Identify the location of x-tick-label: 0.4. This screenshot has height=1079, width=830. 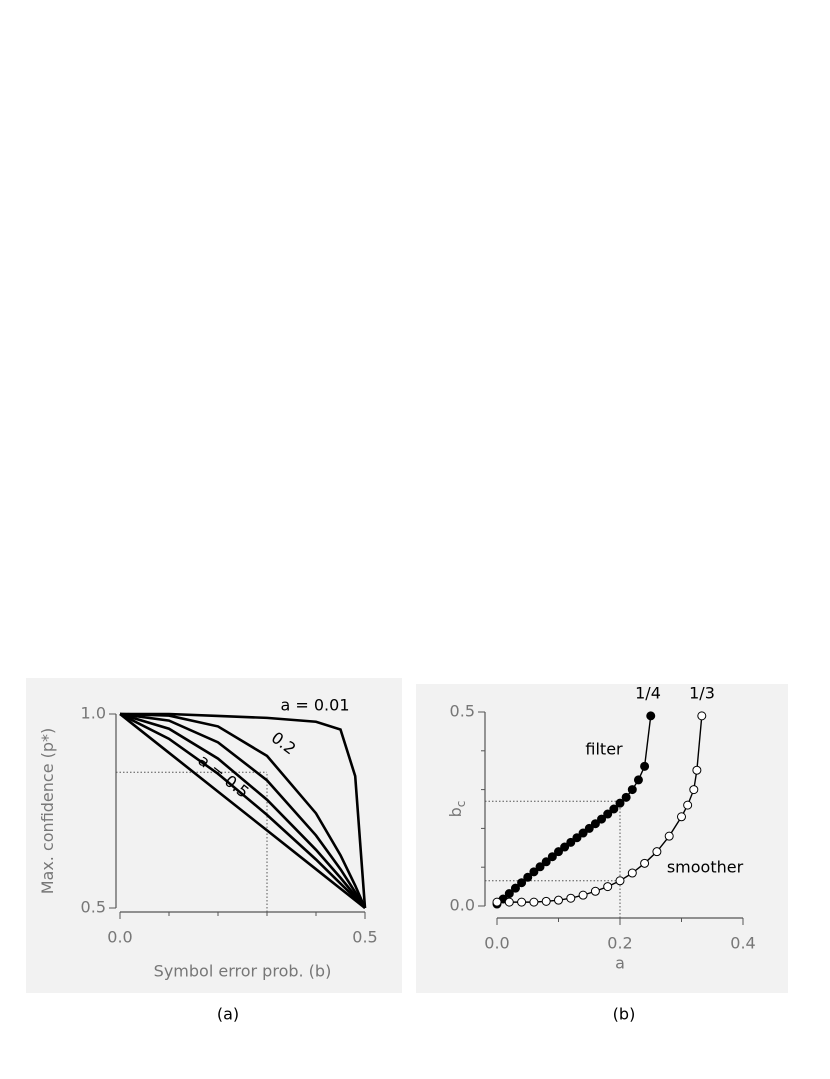
(742, 943).